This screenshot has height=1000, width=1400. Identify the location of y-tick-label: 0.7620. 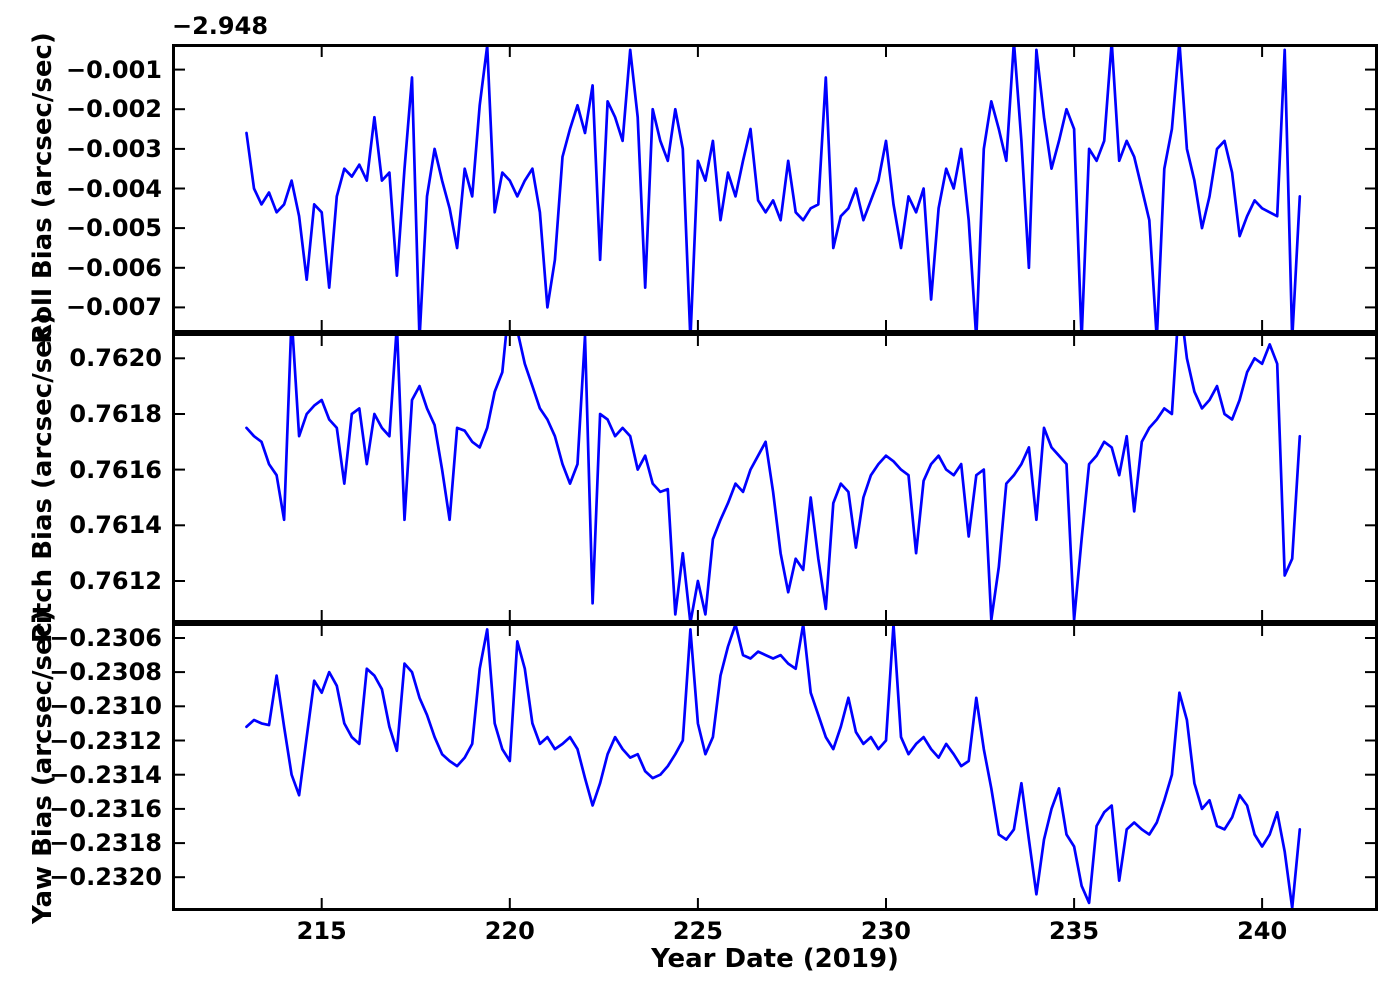
(115, 358).